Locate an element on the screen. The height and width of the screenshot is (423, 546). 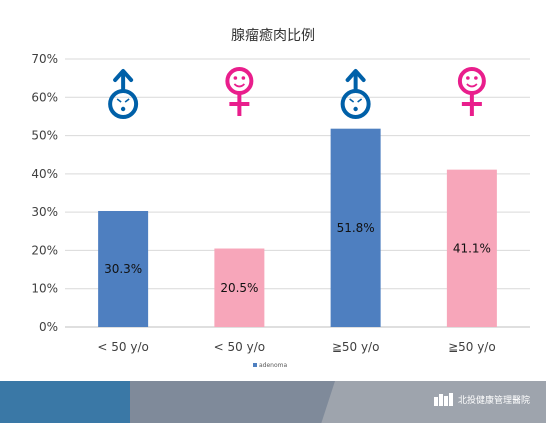
data-label: 51.8% is located at coordinates (356, 228).